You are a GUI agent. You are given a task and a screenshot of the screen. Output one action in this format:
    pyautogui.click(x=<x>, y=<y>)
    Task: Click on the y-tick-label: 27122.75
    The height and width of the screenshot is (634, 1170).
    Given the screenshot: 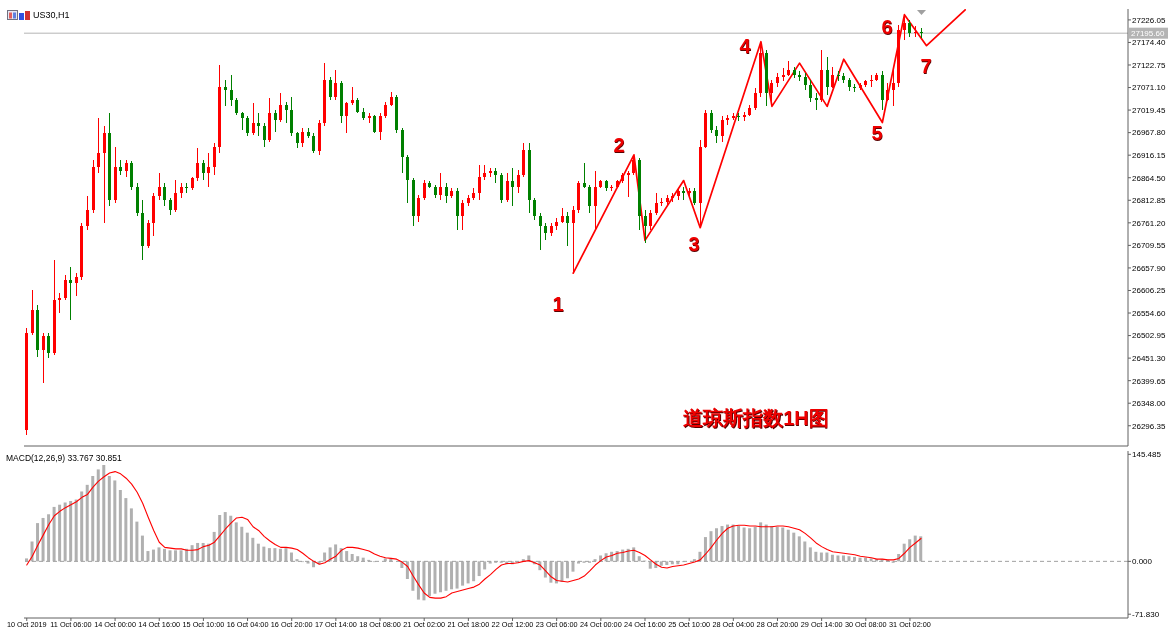 What is the action you would take?
    pyautogui.click(x=1149, y=65)
    